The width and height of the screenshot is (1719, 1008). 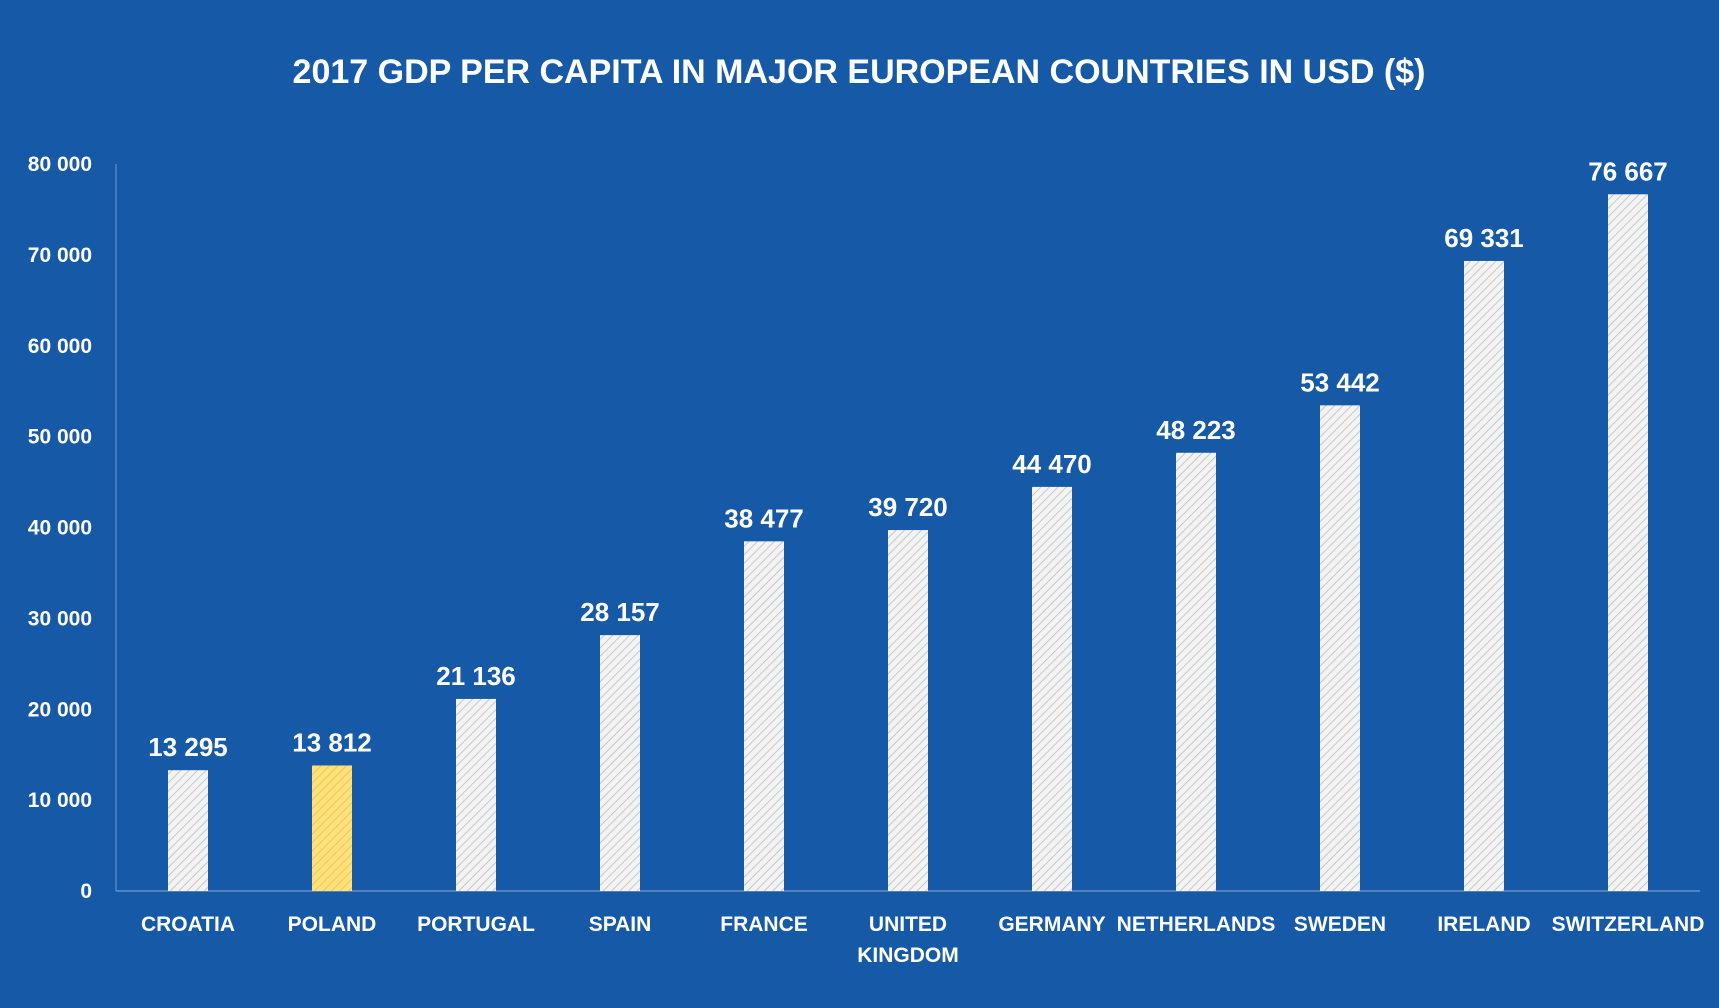 I want to click on x-tick-label: SPAIN, so click(x=620, y=924).